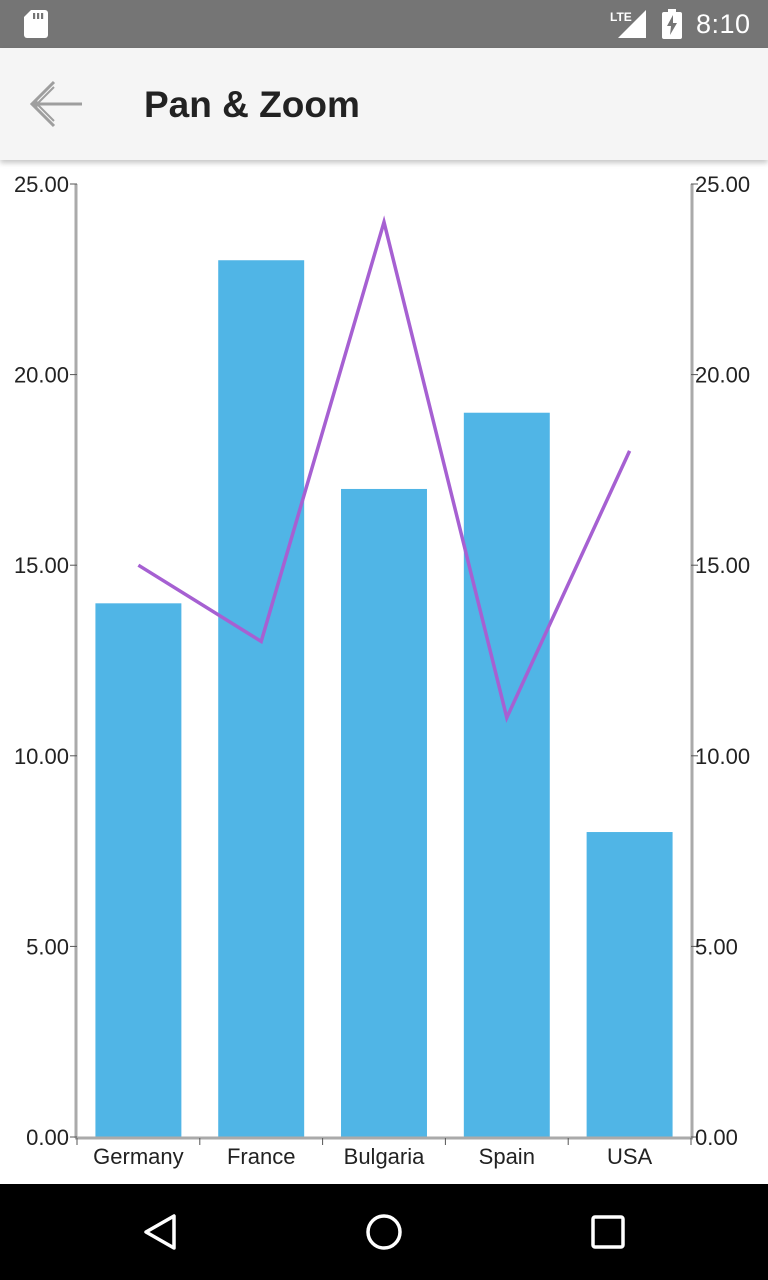 Image resolution: width=768 pixels, height=1280 pixels. Describe the element at coordinates (722, 184) in the screenshot. I see `y-tick-label-right: 25.00` at that location.